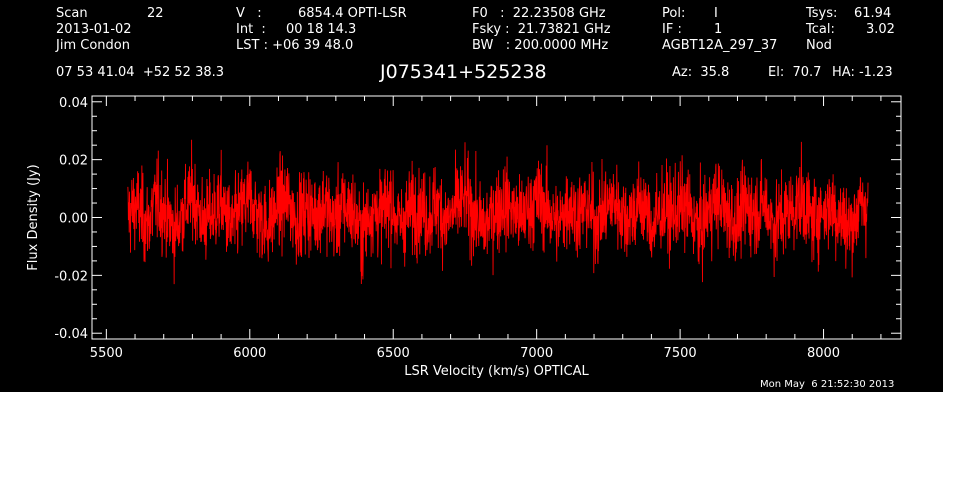 The width and height of the screenshot is (962, 490). Describe the element at coordinates (93, 45) in the screenshot. I see `observer-name: Jim Condon` at that location.